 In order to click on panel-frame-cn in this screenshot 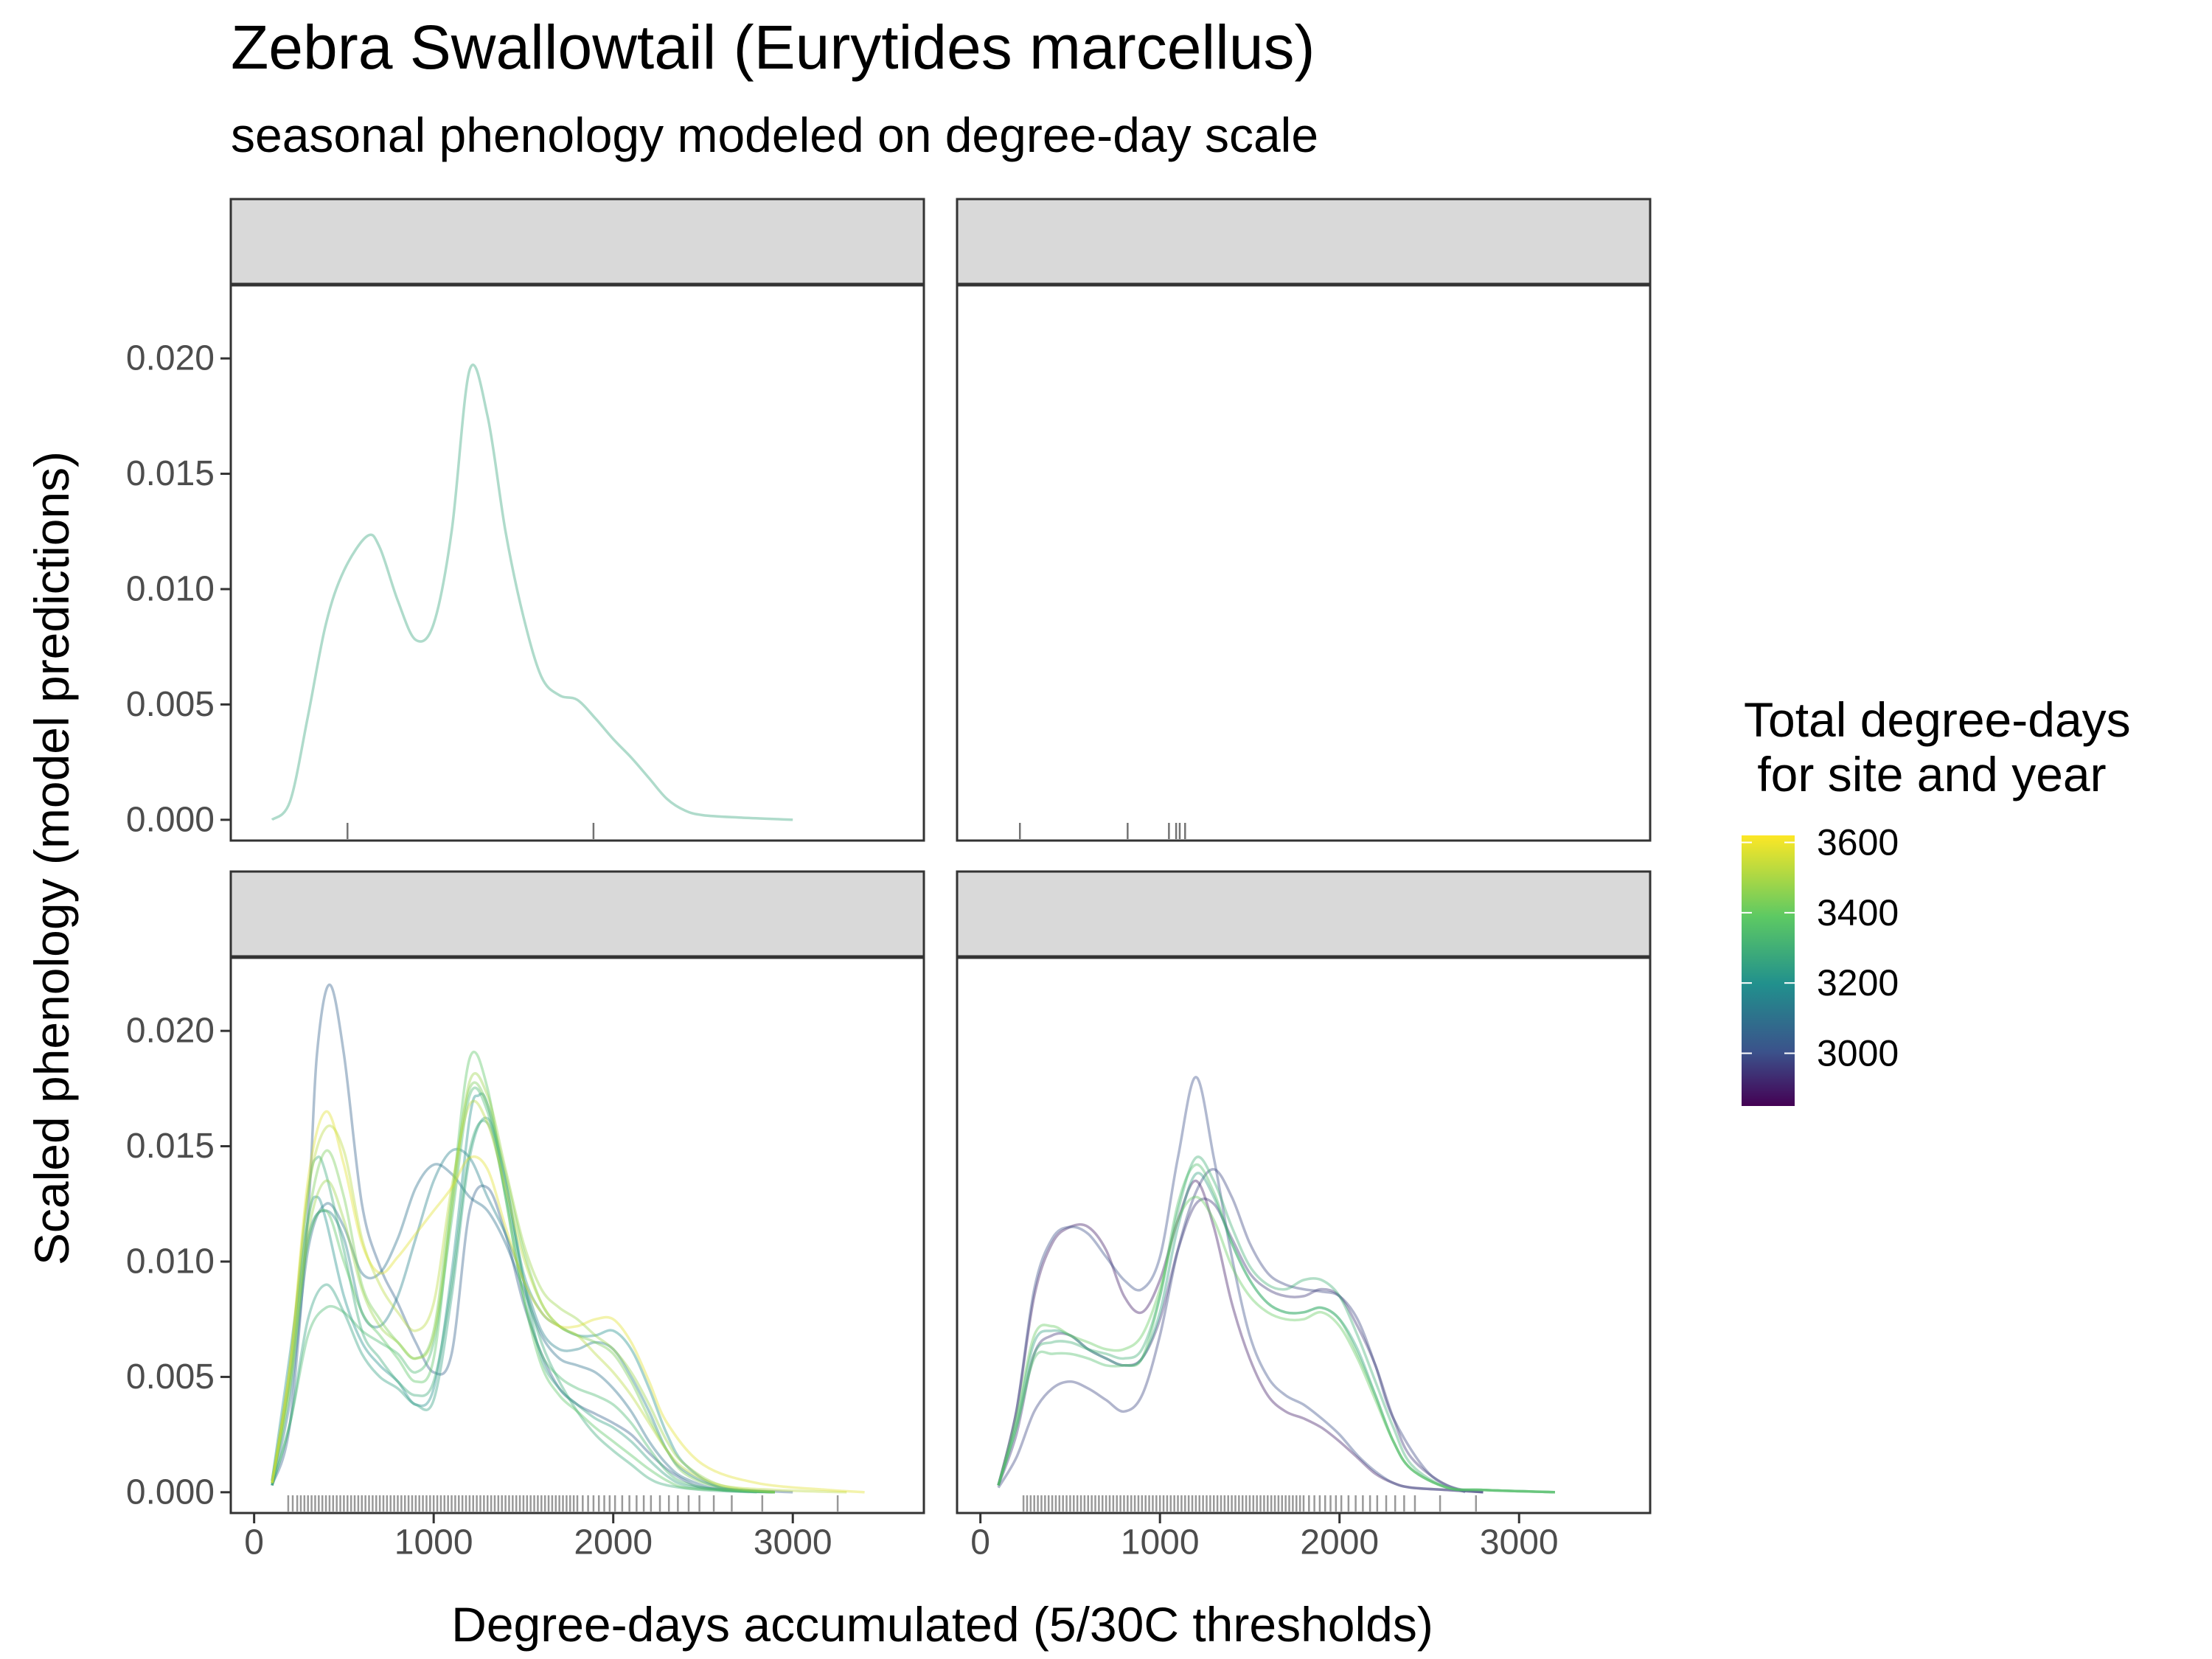, I will do `click(1304, 1235)`.